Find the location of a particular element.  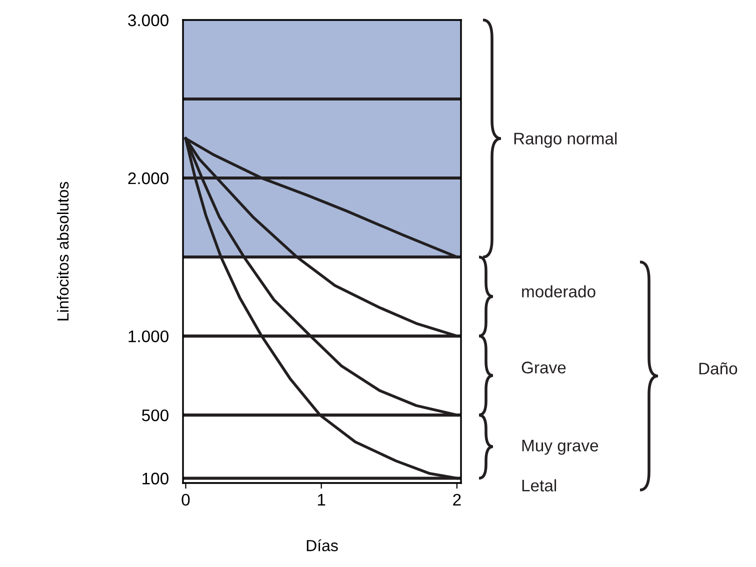

text: Grave is located at coordinates (544, 368).